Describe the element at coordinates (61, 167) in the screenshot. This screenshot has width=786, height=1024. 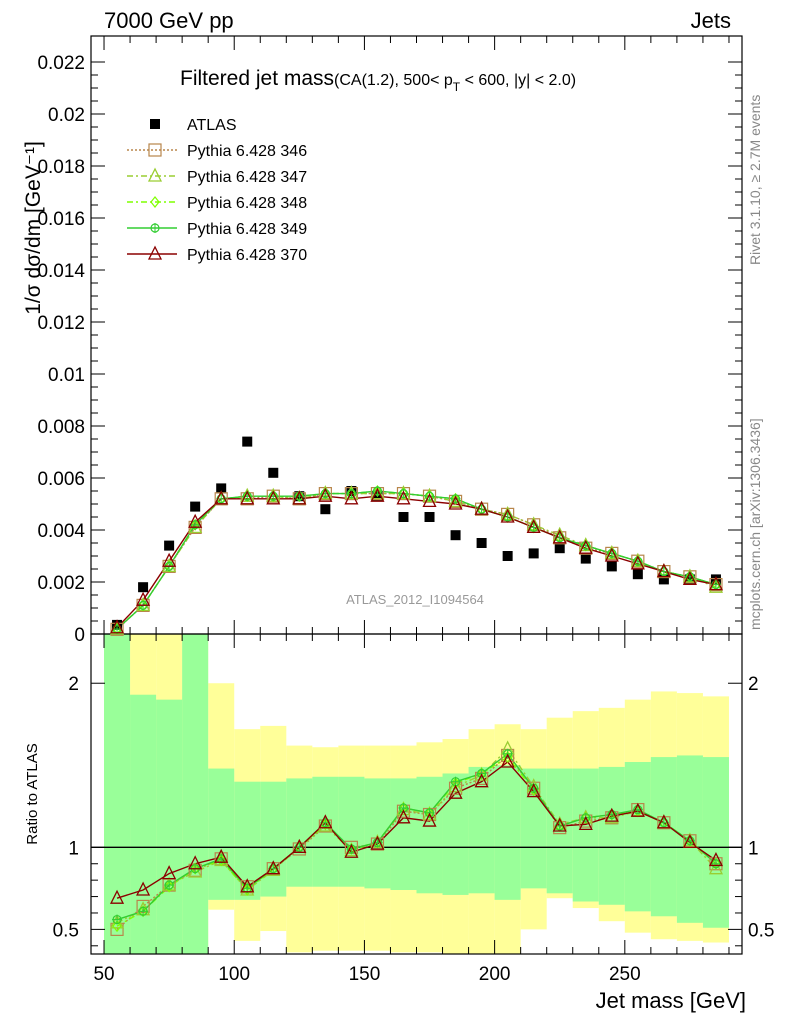
I see `upper-y-tick-label: 0.018` at that location.